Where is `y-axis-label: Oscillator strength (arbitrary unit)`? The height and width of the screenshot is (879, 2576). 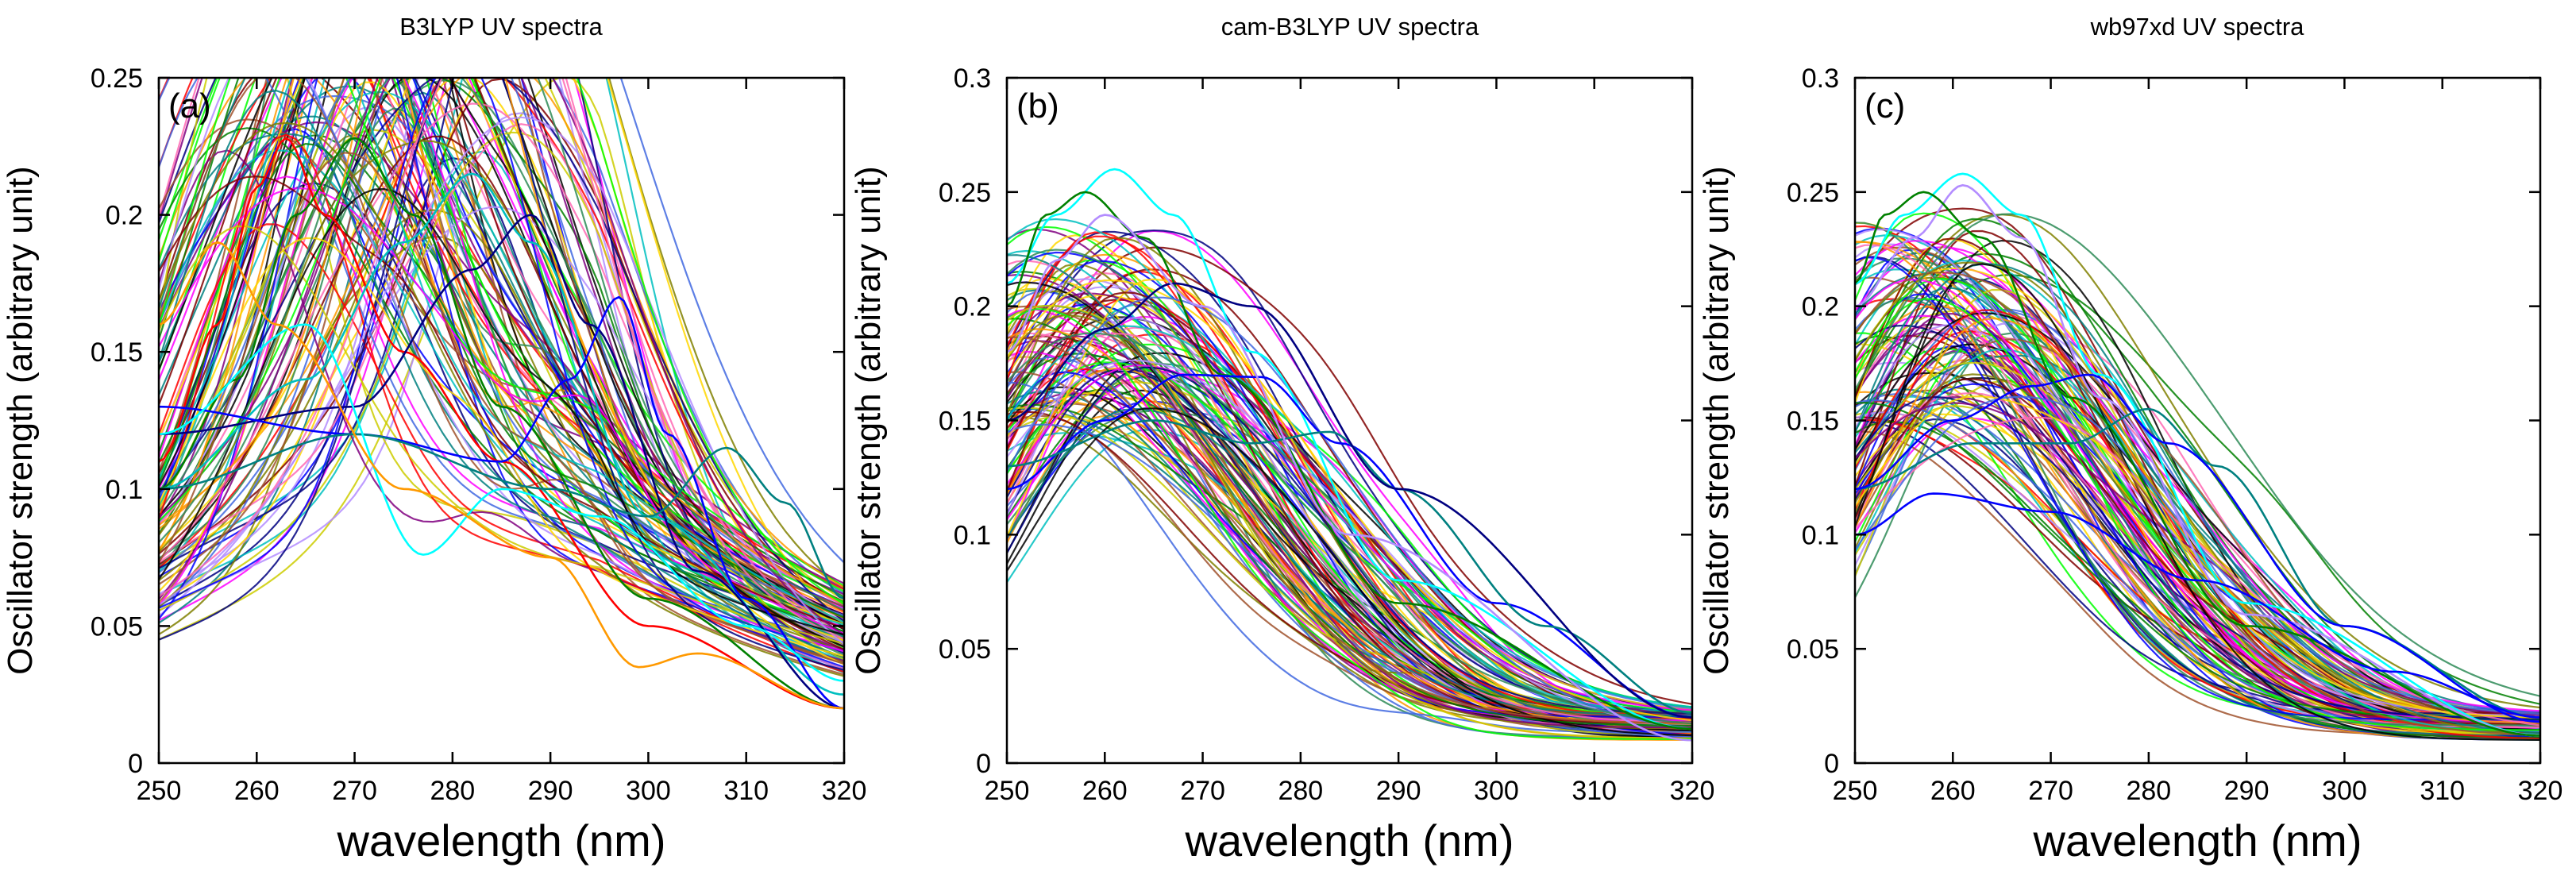 y-axis-label: Oscillator strength (arbitrary unit) is located at coordinates (1716, 421).